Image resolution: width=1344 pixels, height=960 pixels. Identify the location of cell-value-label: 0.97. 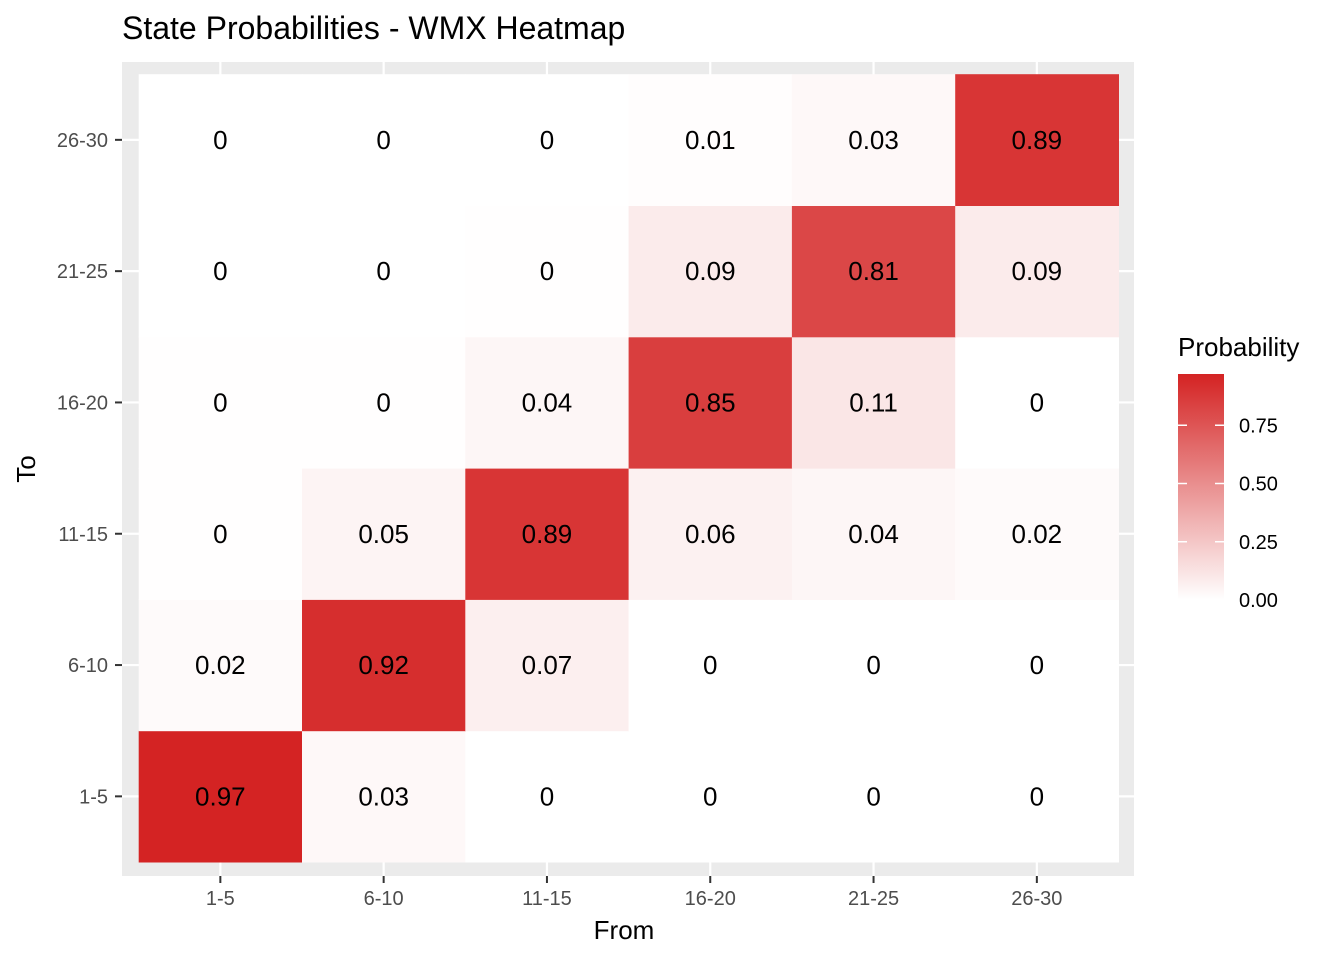
(220, 796).